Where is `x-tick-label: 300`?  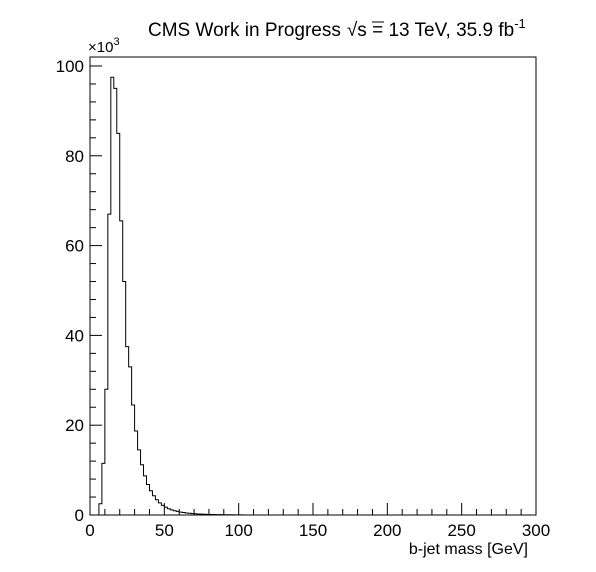
x-tick-label: 300 is located at coordinates (536, 530).